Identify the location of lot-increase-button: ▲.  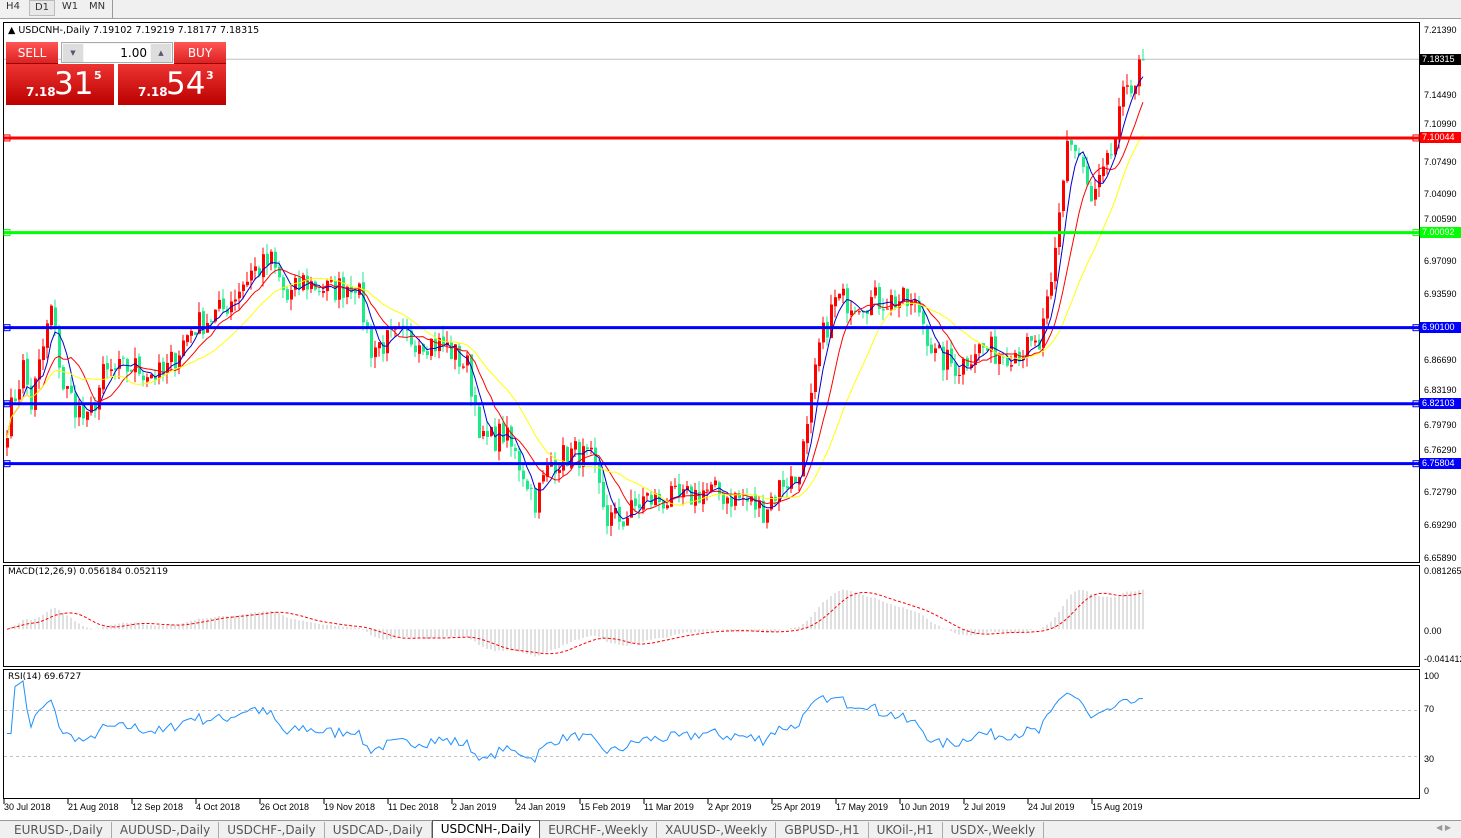
(161, 53).